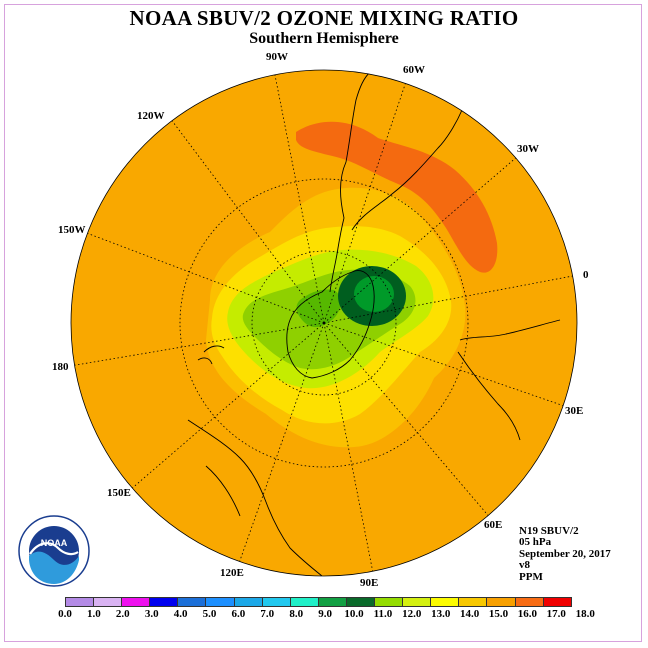 This screenshot has height=648, width=648. Describe the element at coordinates (204, 277) in the screenshot. I see `meridian-150w` at that location.